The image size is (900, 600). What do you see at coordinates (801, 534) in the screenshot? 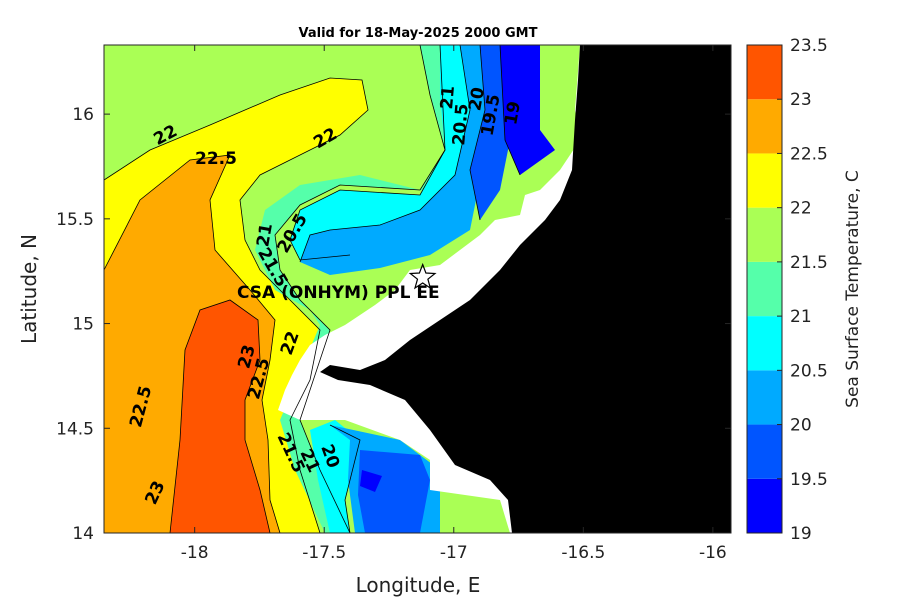
I see `colorbar-tick-label: 19` at bounding box center [801, 534].